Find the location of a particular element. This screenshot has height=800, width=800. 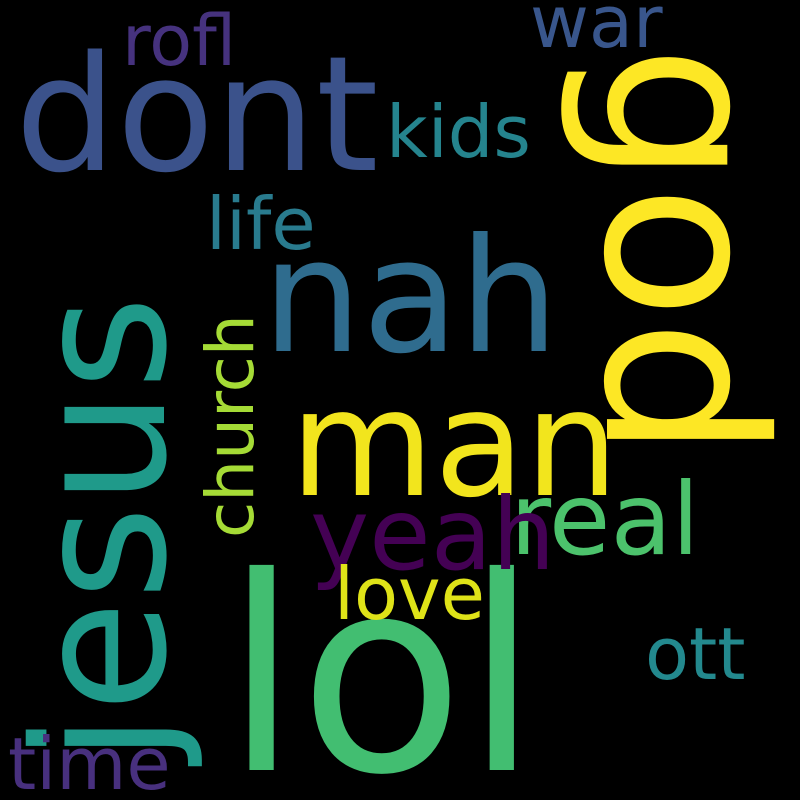

word-rofl: rofl is located at coordinates (179, 41).